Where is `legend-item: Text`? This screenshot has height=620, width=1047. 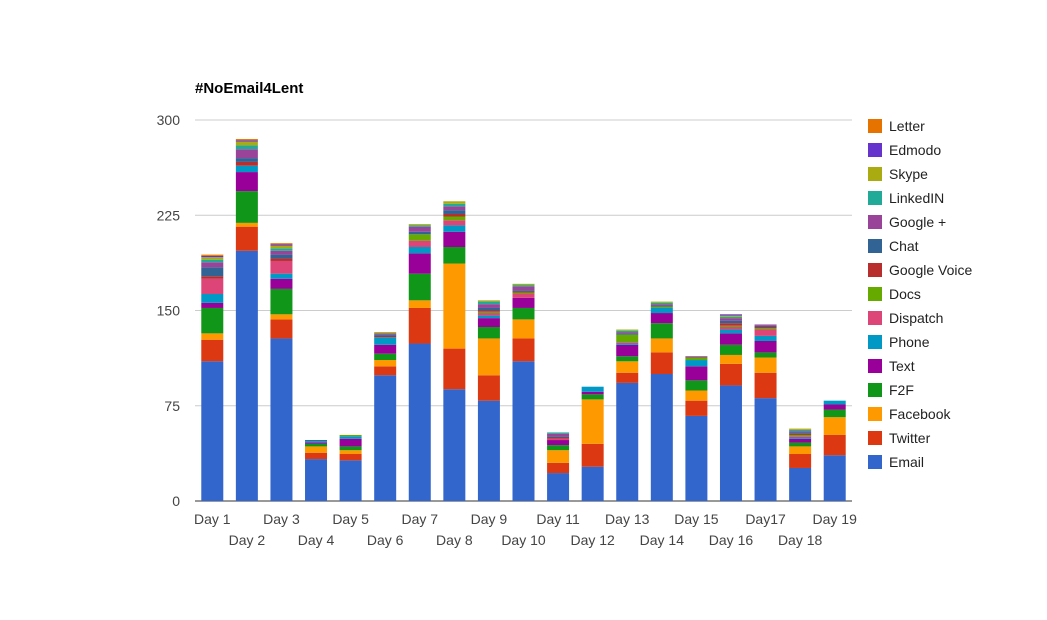 legend-item: Text is located at coordinates (891, 366).